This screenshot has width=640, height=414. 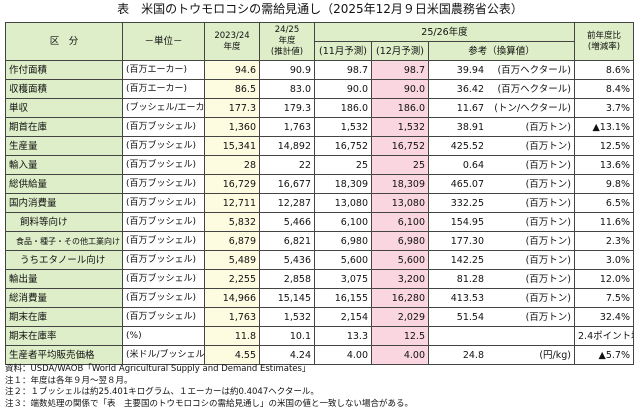 What do you see at coordinates (467, 260) in the screenshot?
I see `reference-value: 142.25` at bounding box center [467, 260].